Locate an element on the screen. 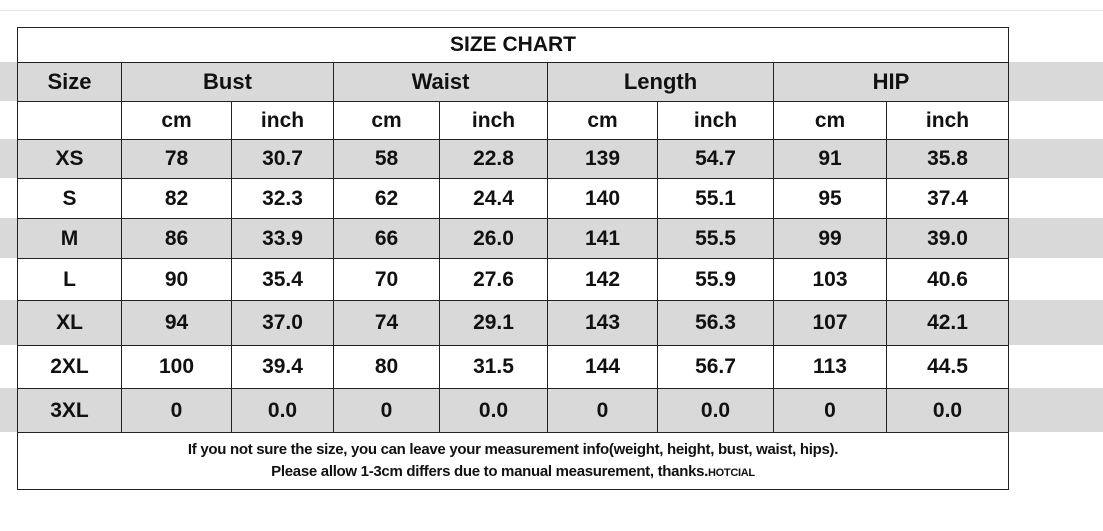 The width and height of the screenshot is (1103, 531). measurement-cell: 22.8 is located at coordinates (493, 159).